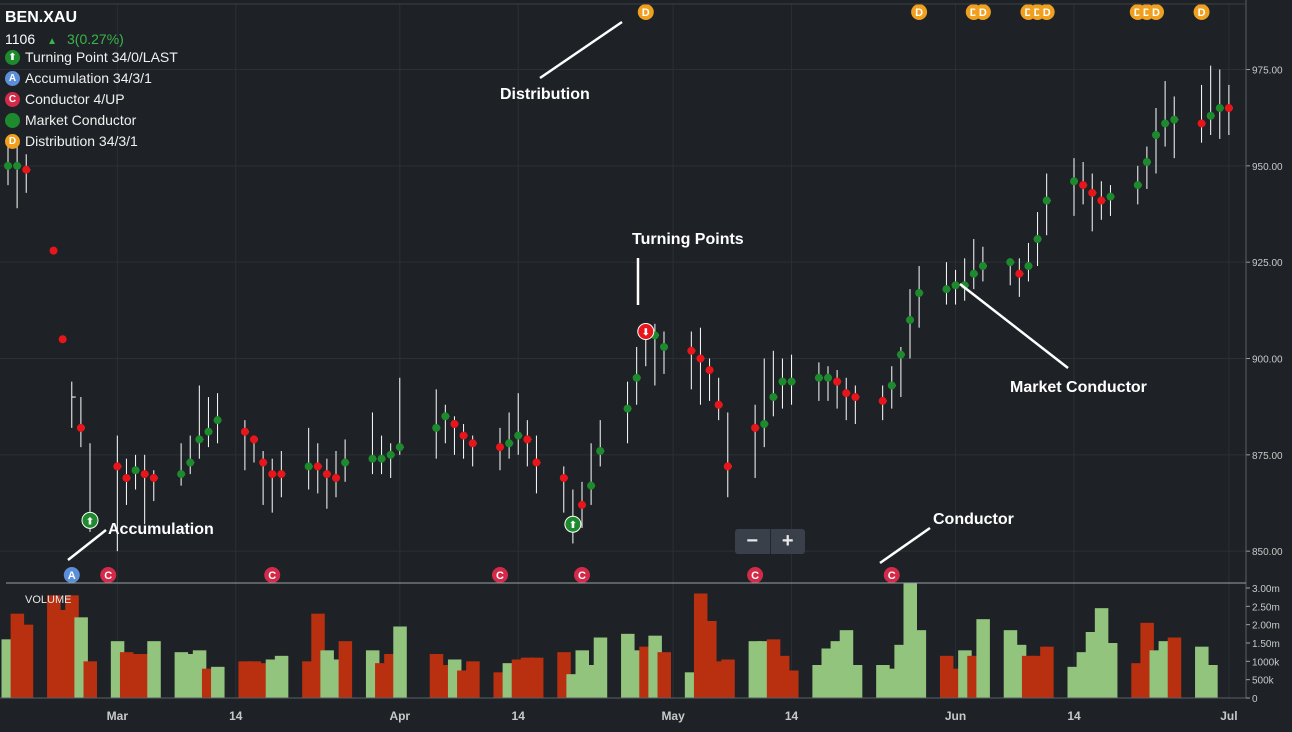 Image resolution: width=1292 pixels, height=732 pixels. What do you see at coordinates (905, 545) in the screenshot?
I see `annotation-pointer` at bounding box center [905, 545].